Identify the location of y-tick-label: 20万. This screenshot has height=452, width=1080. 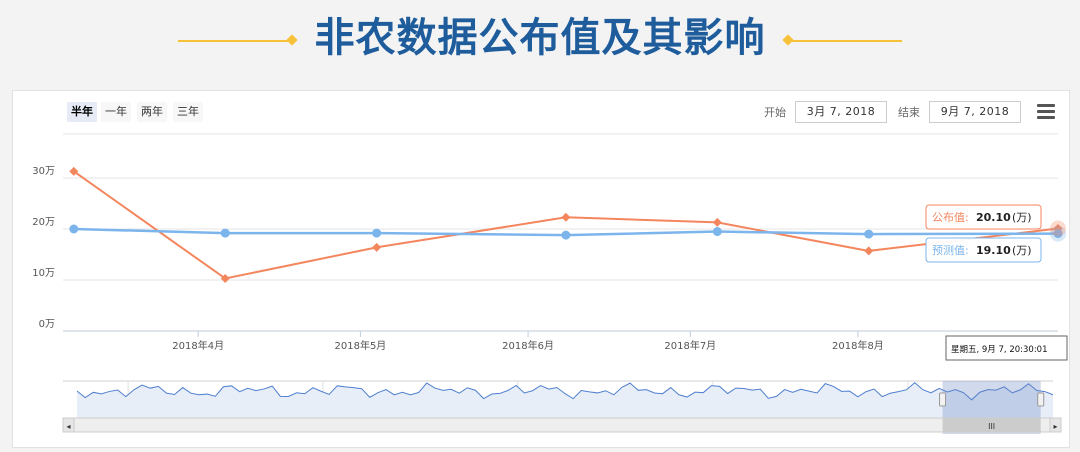
(43, 222).